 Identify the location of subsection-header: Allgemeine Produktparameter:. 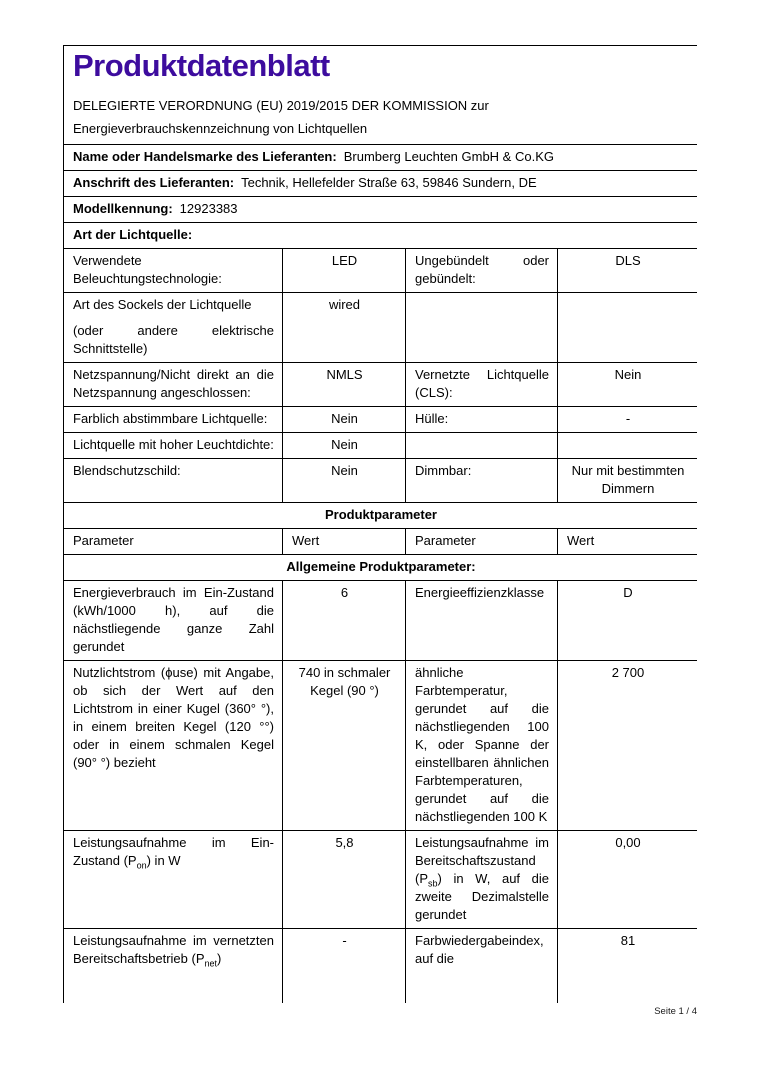
(380, 567).